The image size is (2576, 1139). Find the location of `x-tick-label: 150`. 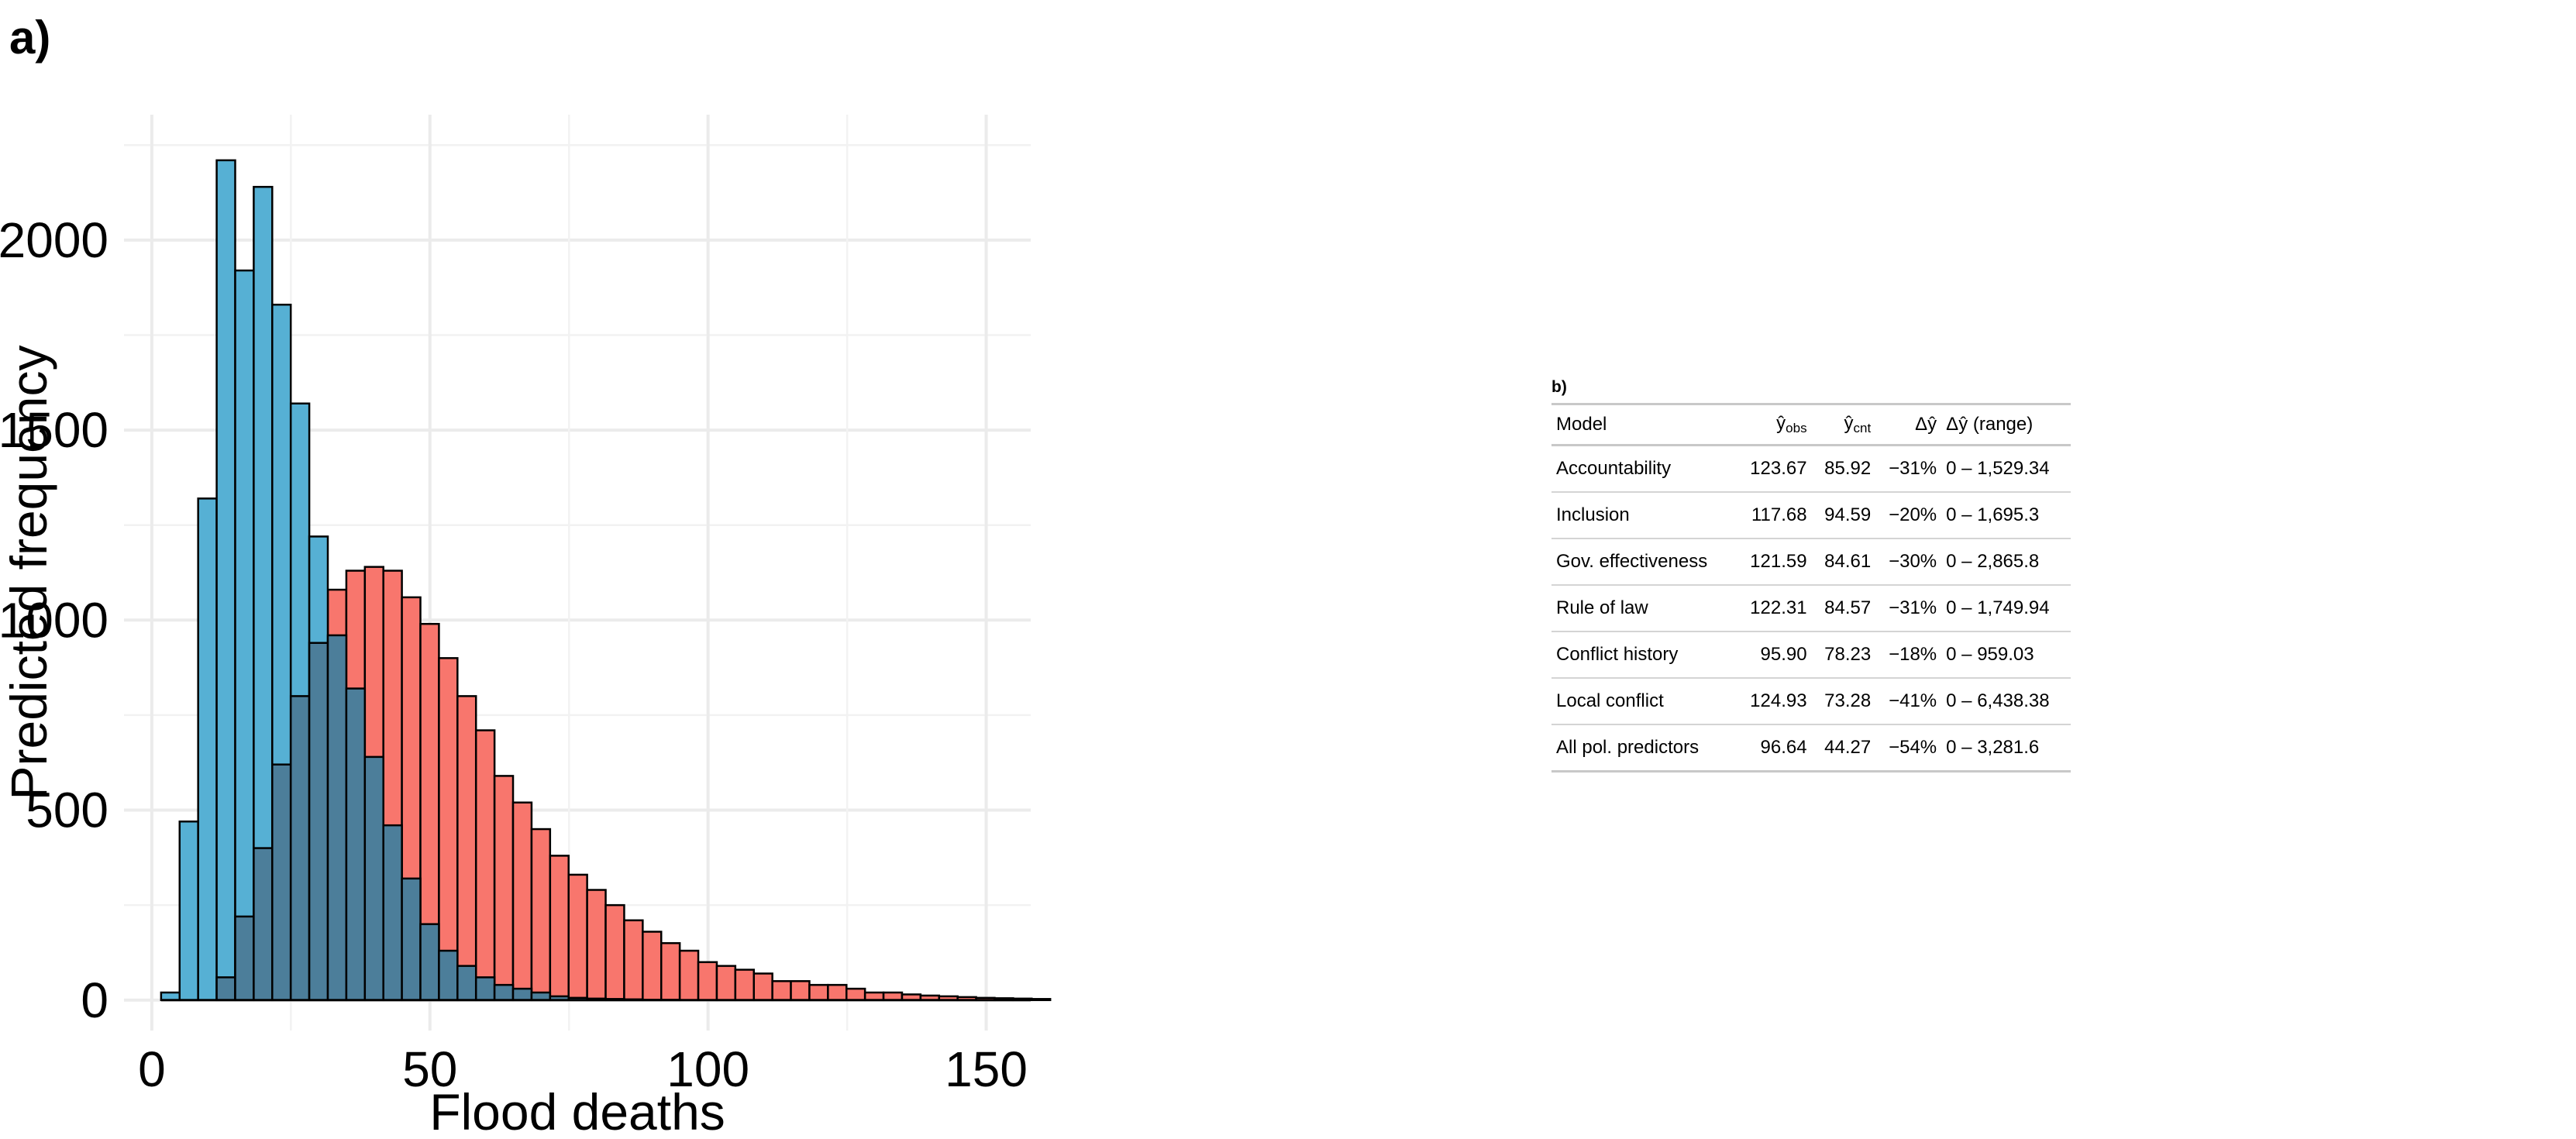

x-tick-label: 150 is located at coordinates (986, 1069).